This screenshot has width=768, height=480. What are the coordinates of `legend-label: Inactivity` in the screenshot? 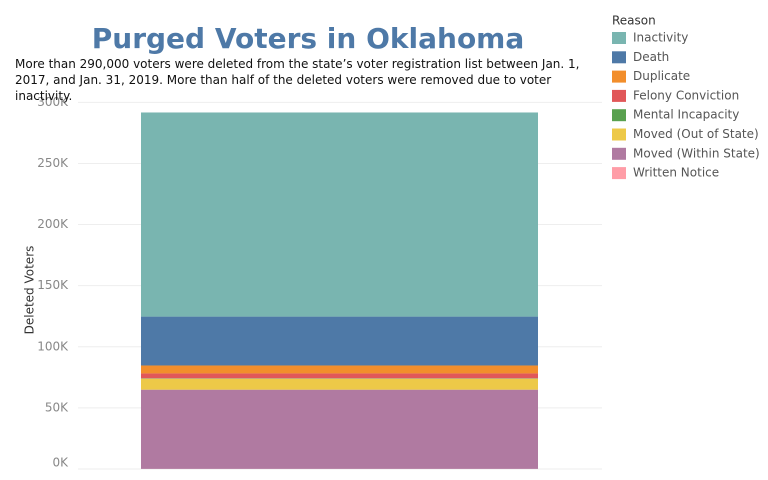 It's located at (660, 38).